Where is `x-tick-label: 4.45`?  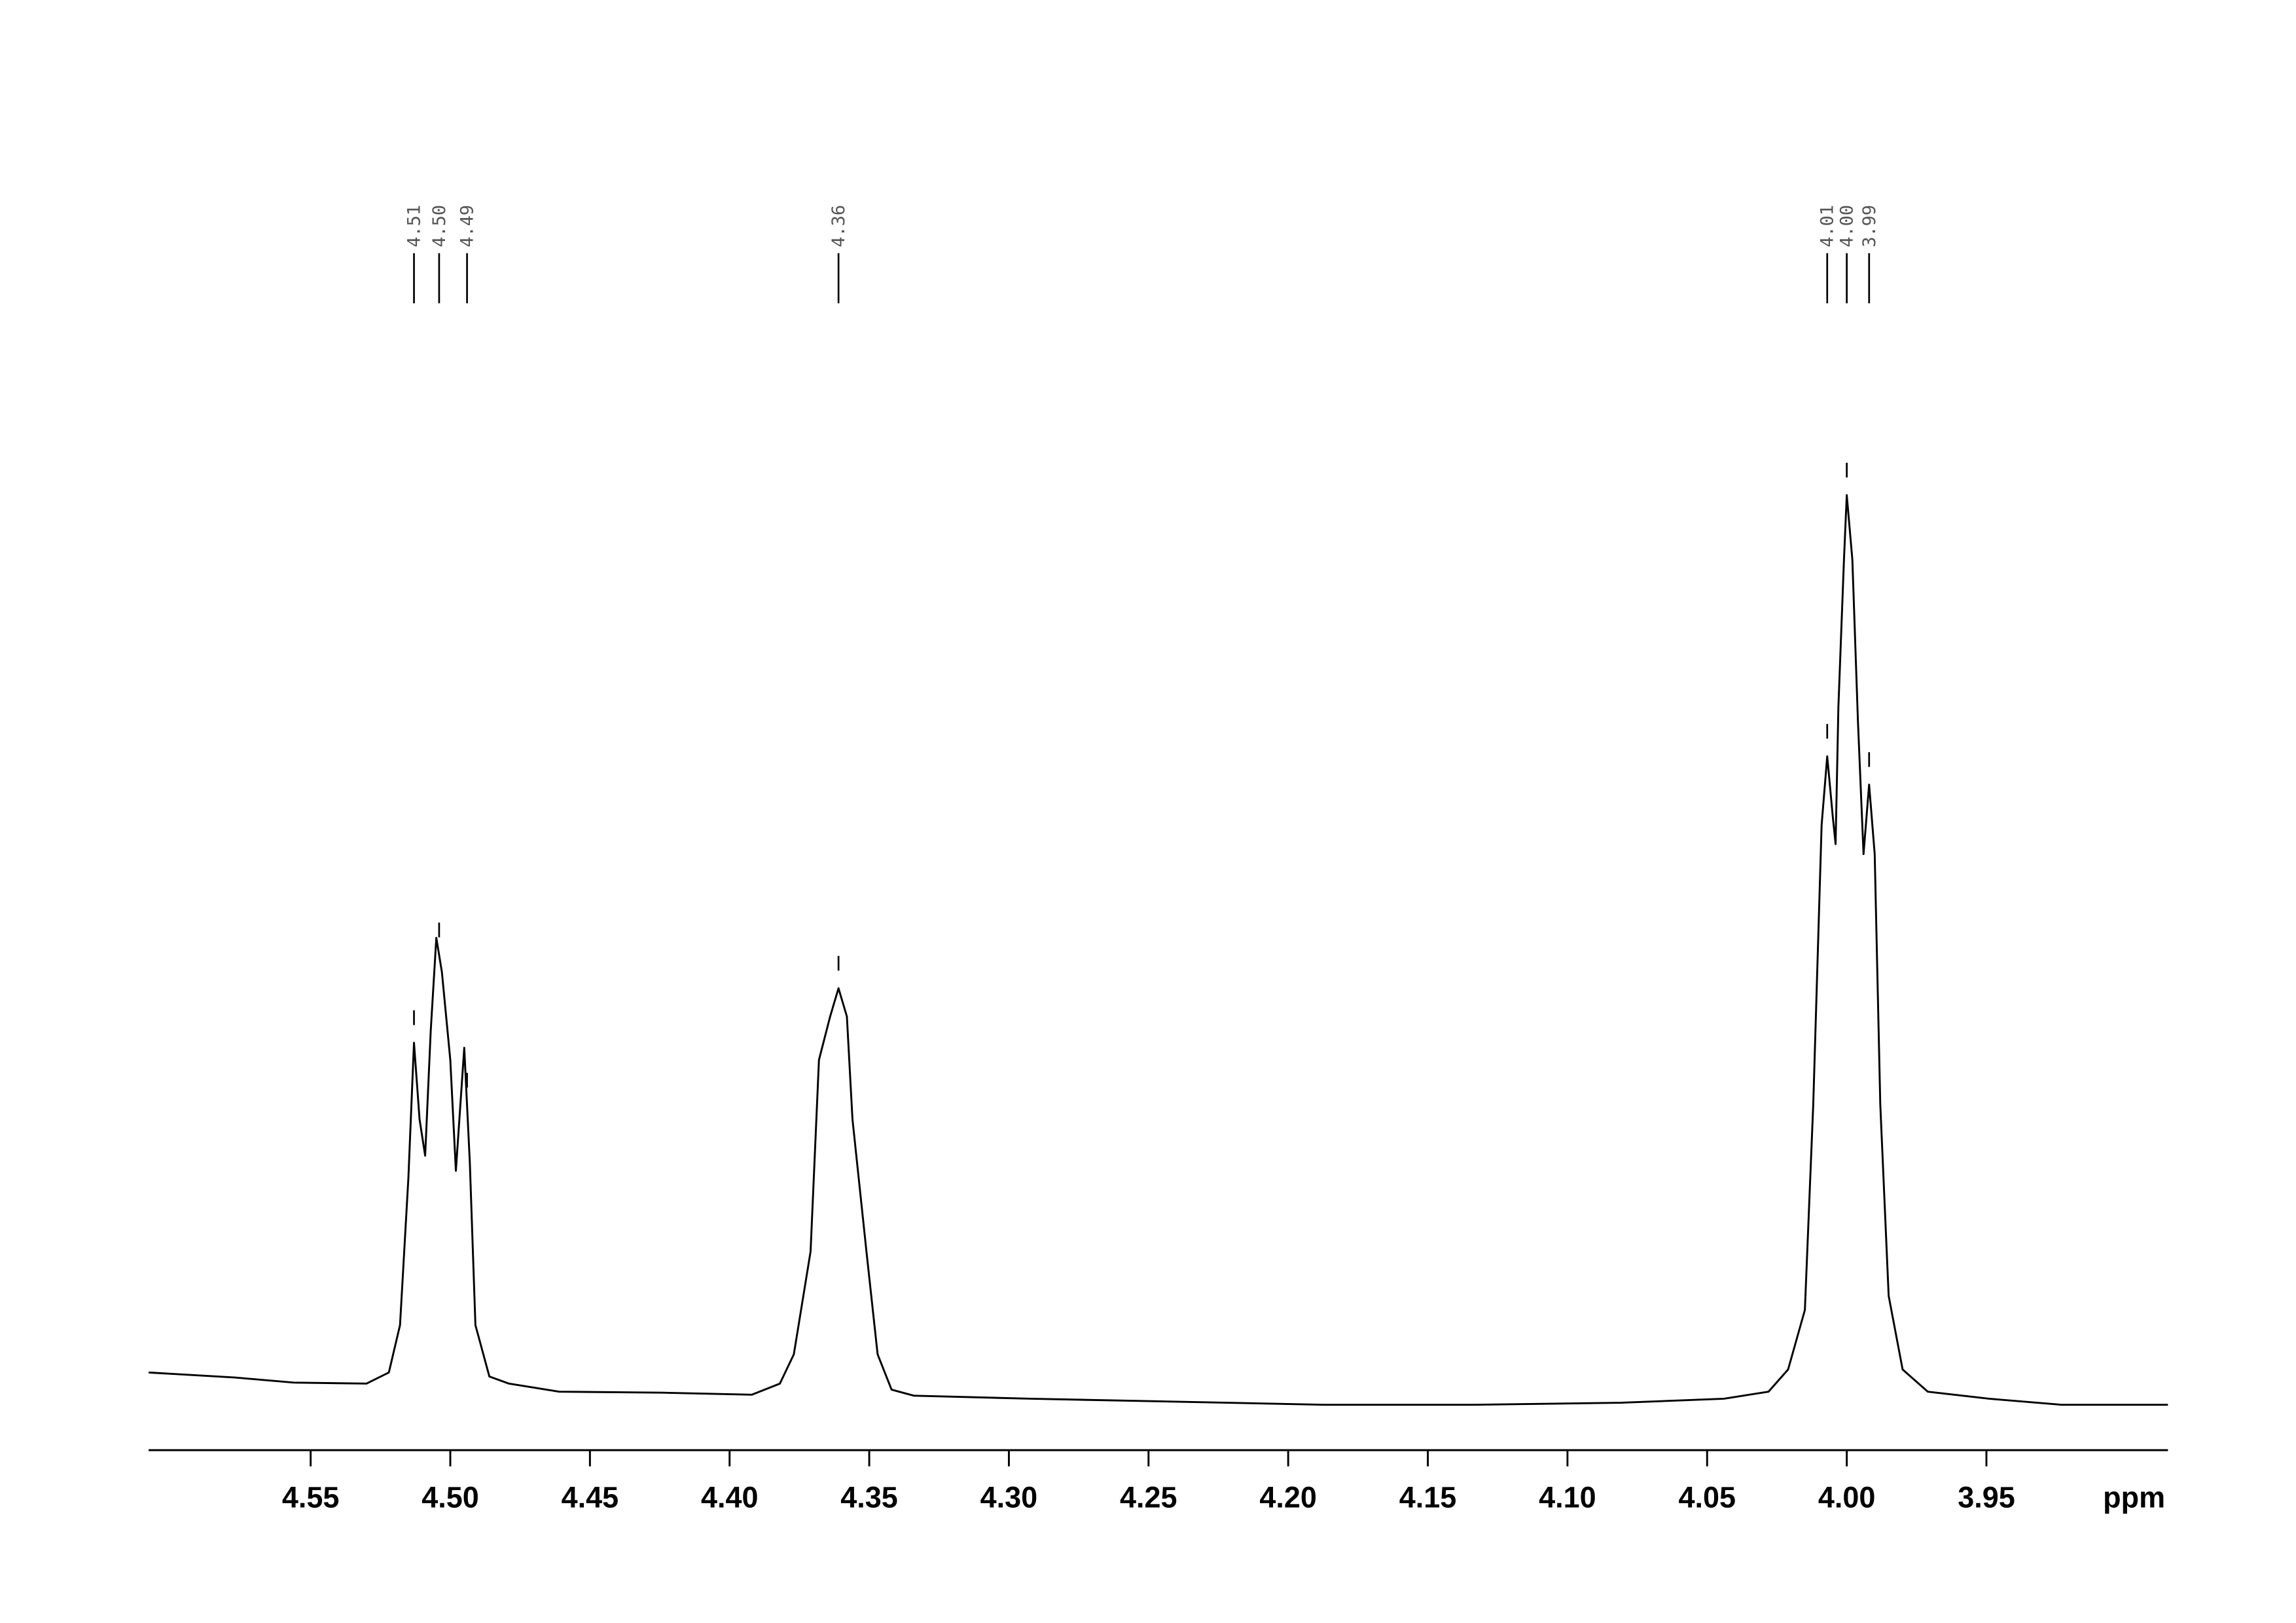 x-tick-label: 4.45 is located at coordinates (590, 1497).